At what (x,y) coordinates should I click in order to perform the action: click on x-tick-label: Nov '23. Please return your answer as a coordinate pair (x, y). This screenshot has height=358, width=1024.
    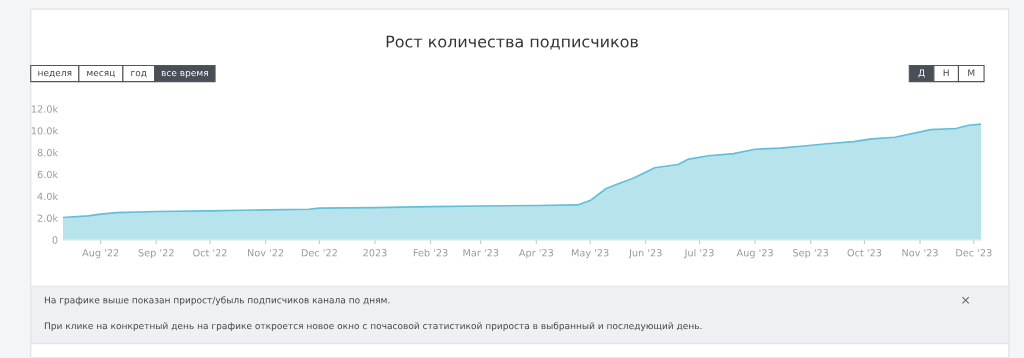
    Looking at the image, I should click on (920, 253).